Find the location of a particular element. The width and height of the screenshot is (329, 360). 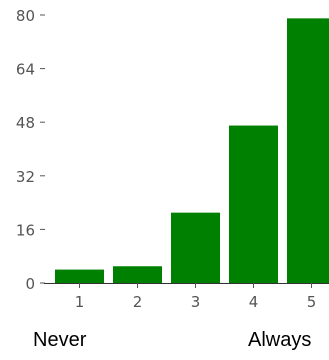

scale-label-never: Never is located at coordinates (60, 340).